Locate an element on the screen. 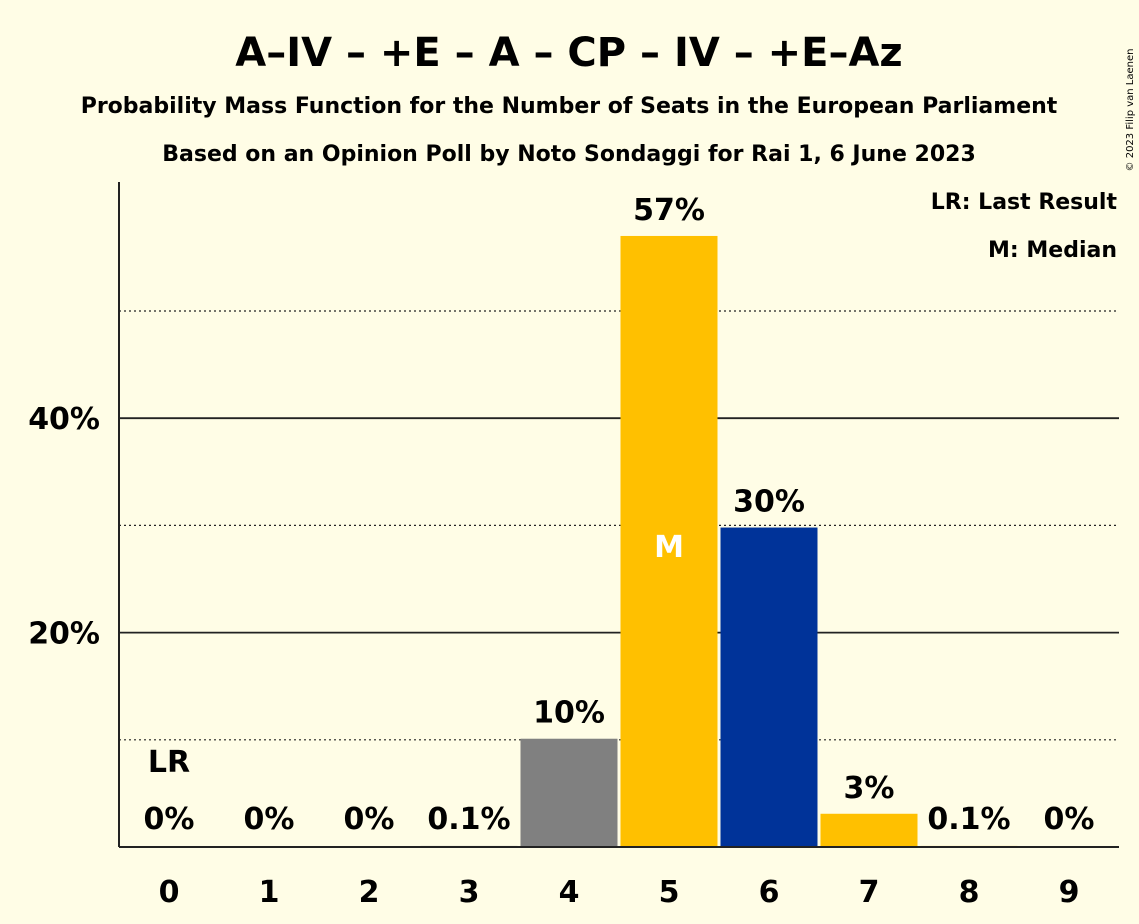  last-result-marker: LR is located at coordinates (169, 762).